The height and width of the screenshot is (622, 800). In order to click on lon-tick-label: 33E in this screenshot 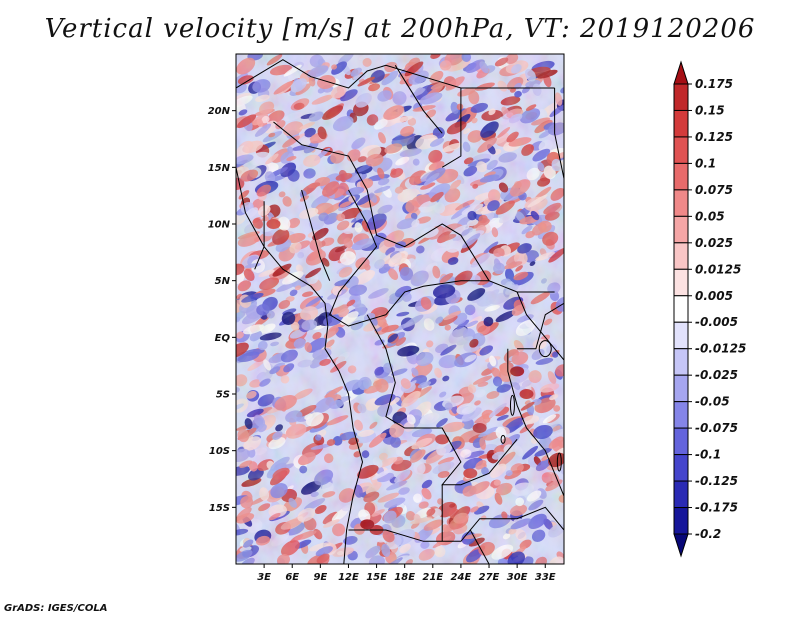, I will do `click(545, 577)`.